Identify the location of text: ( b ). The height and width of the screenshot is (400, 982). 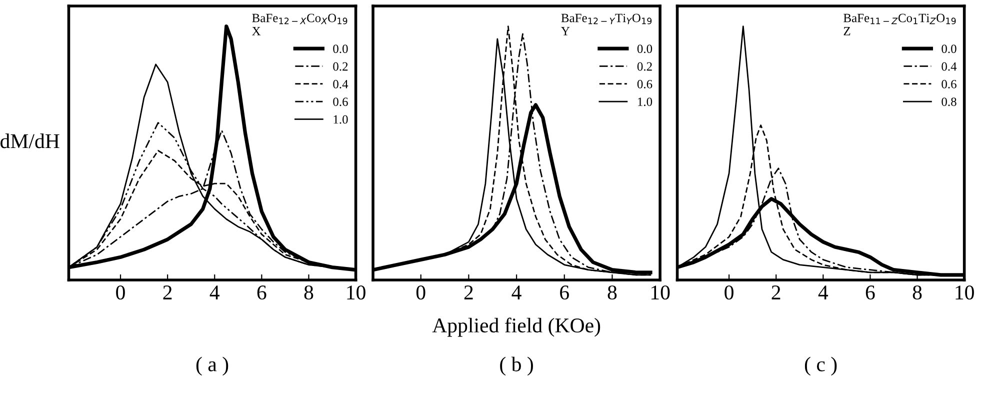
(516, 366).